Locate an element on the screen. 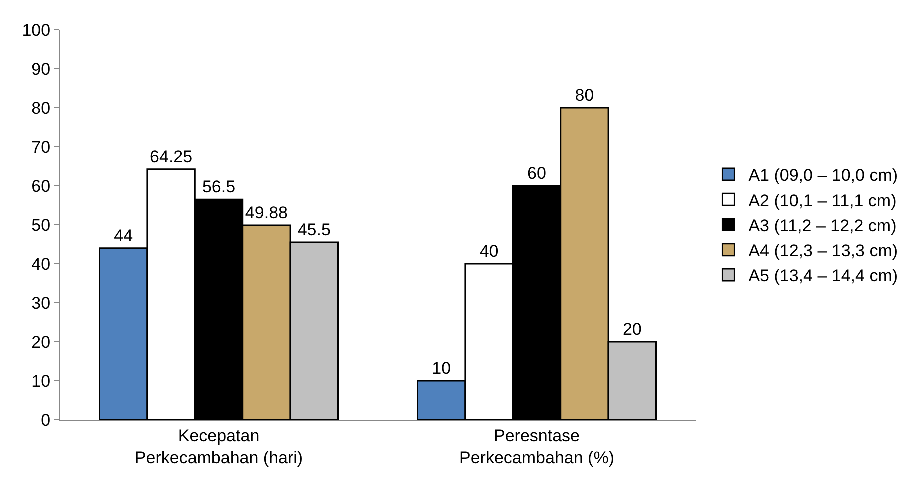 This screenshot has height=490, width=914. y-tick-label: 20 is located at coordinates (41, 342).